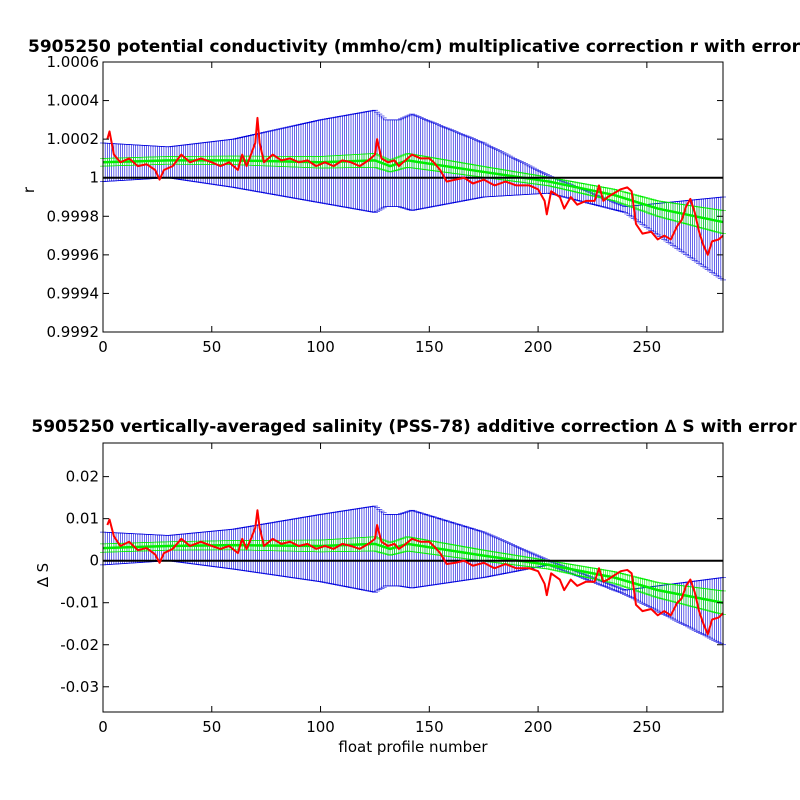 The width and height of the screenshot is (800, 800). What do you see at coordinates (94, 178) in the screenshot?
I see `y-tick-label: 1` at bounding box center [94, 178].